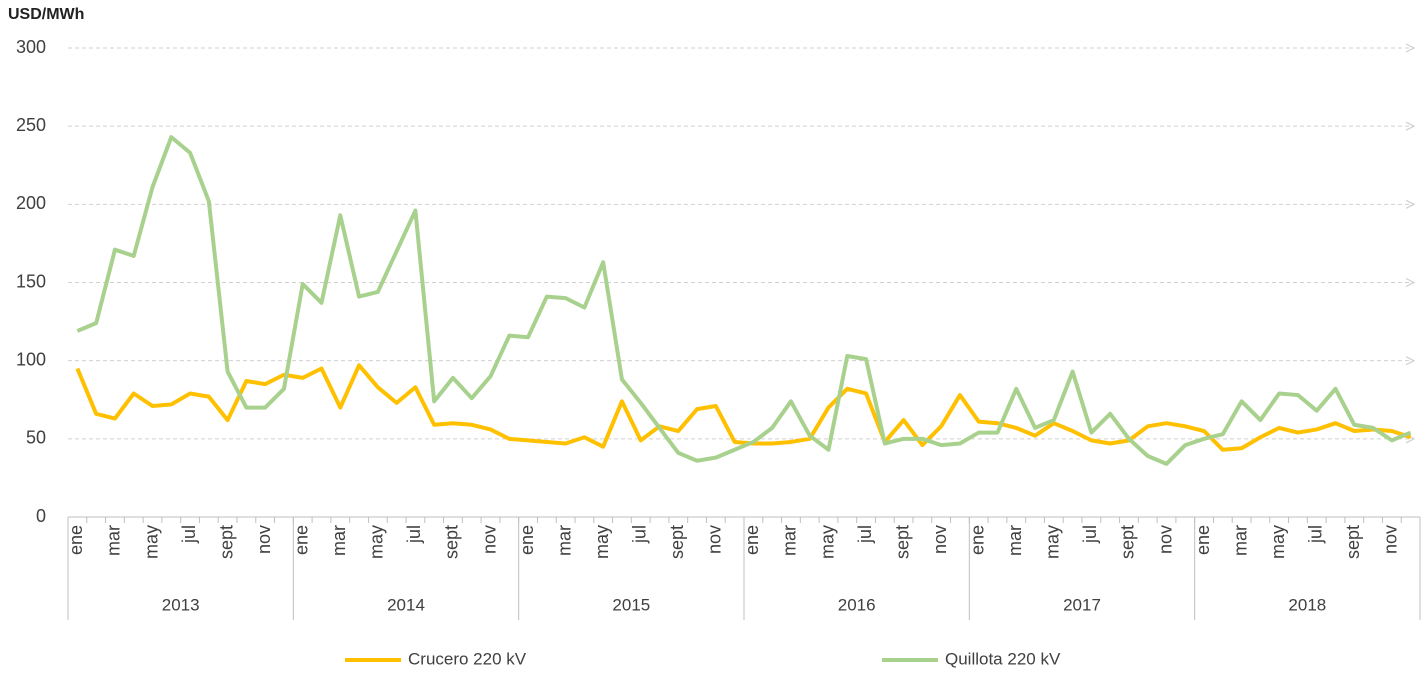  I want to click on y-tick-label: 300, so click(31, 47).